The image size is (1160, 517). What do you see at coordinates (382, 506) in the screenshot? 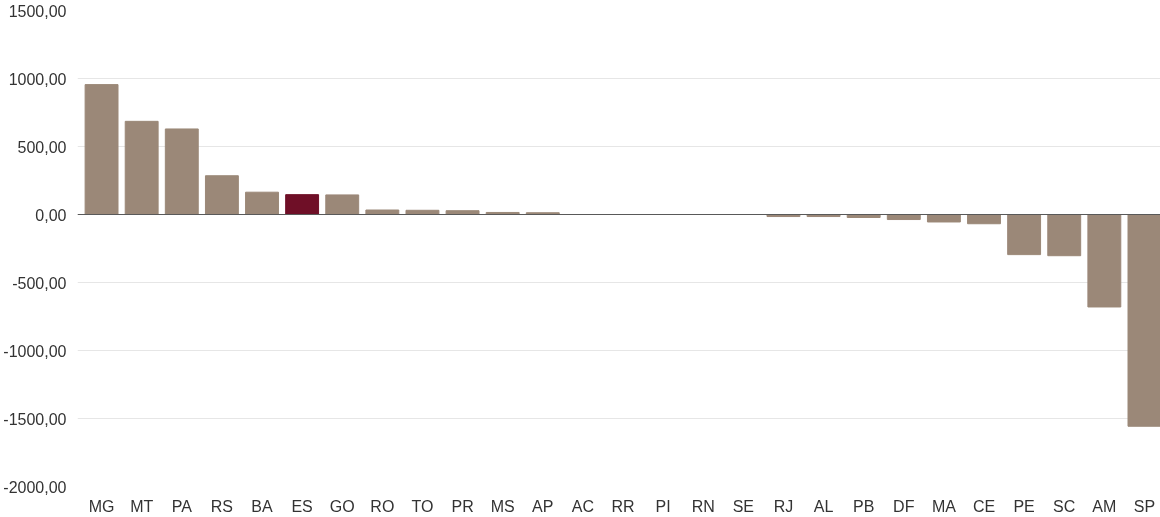
I see `x-tick-label: RO` at bounding box center [382, 506].